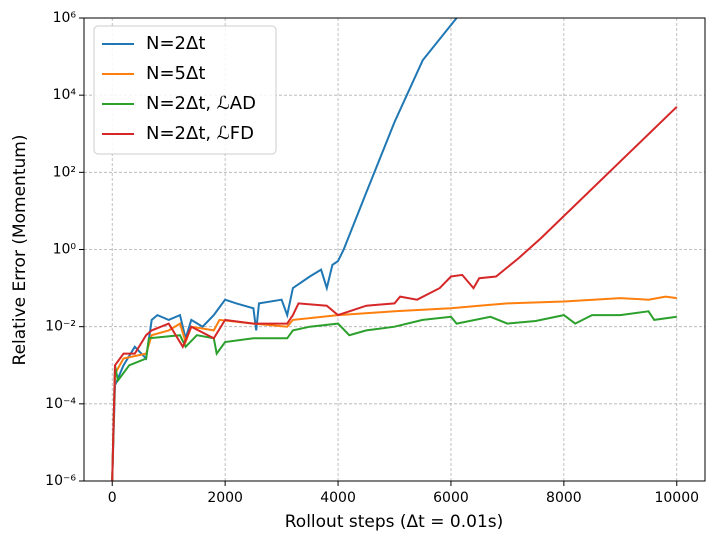 Image resolution: width=714 pixels, height=543 pixels. What do you see at coordinates (185, 90) in the screenshot?
I see `legend-box` at bounding box center [185, 90].